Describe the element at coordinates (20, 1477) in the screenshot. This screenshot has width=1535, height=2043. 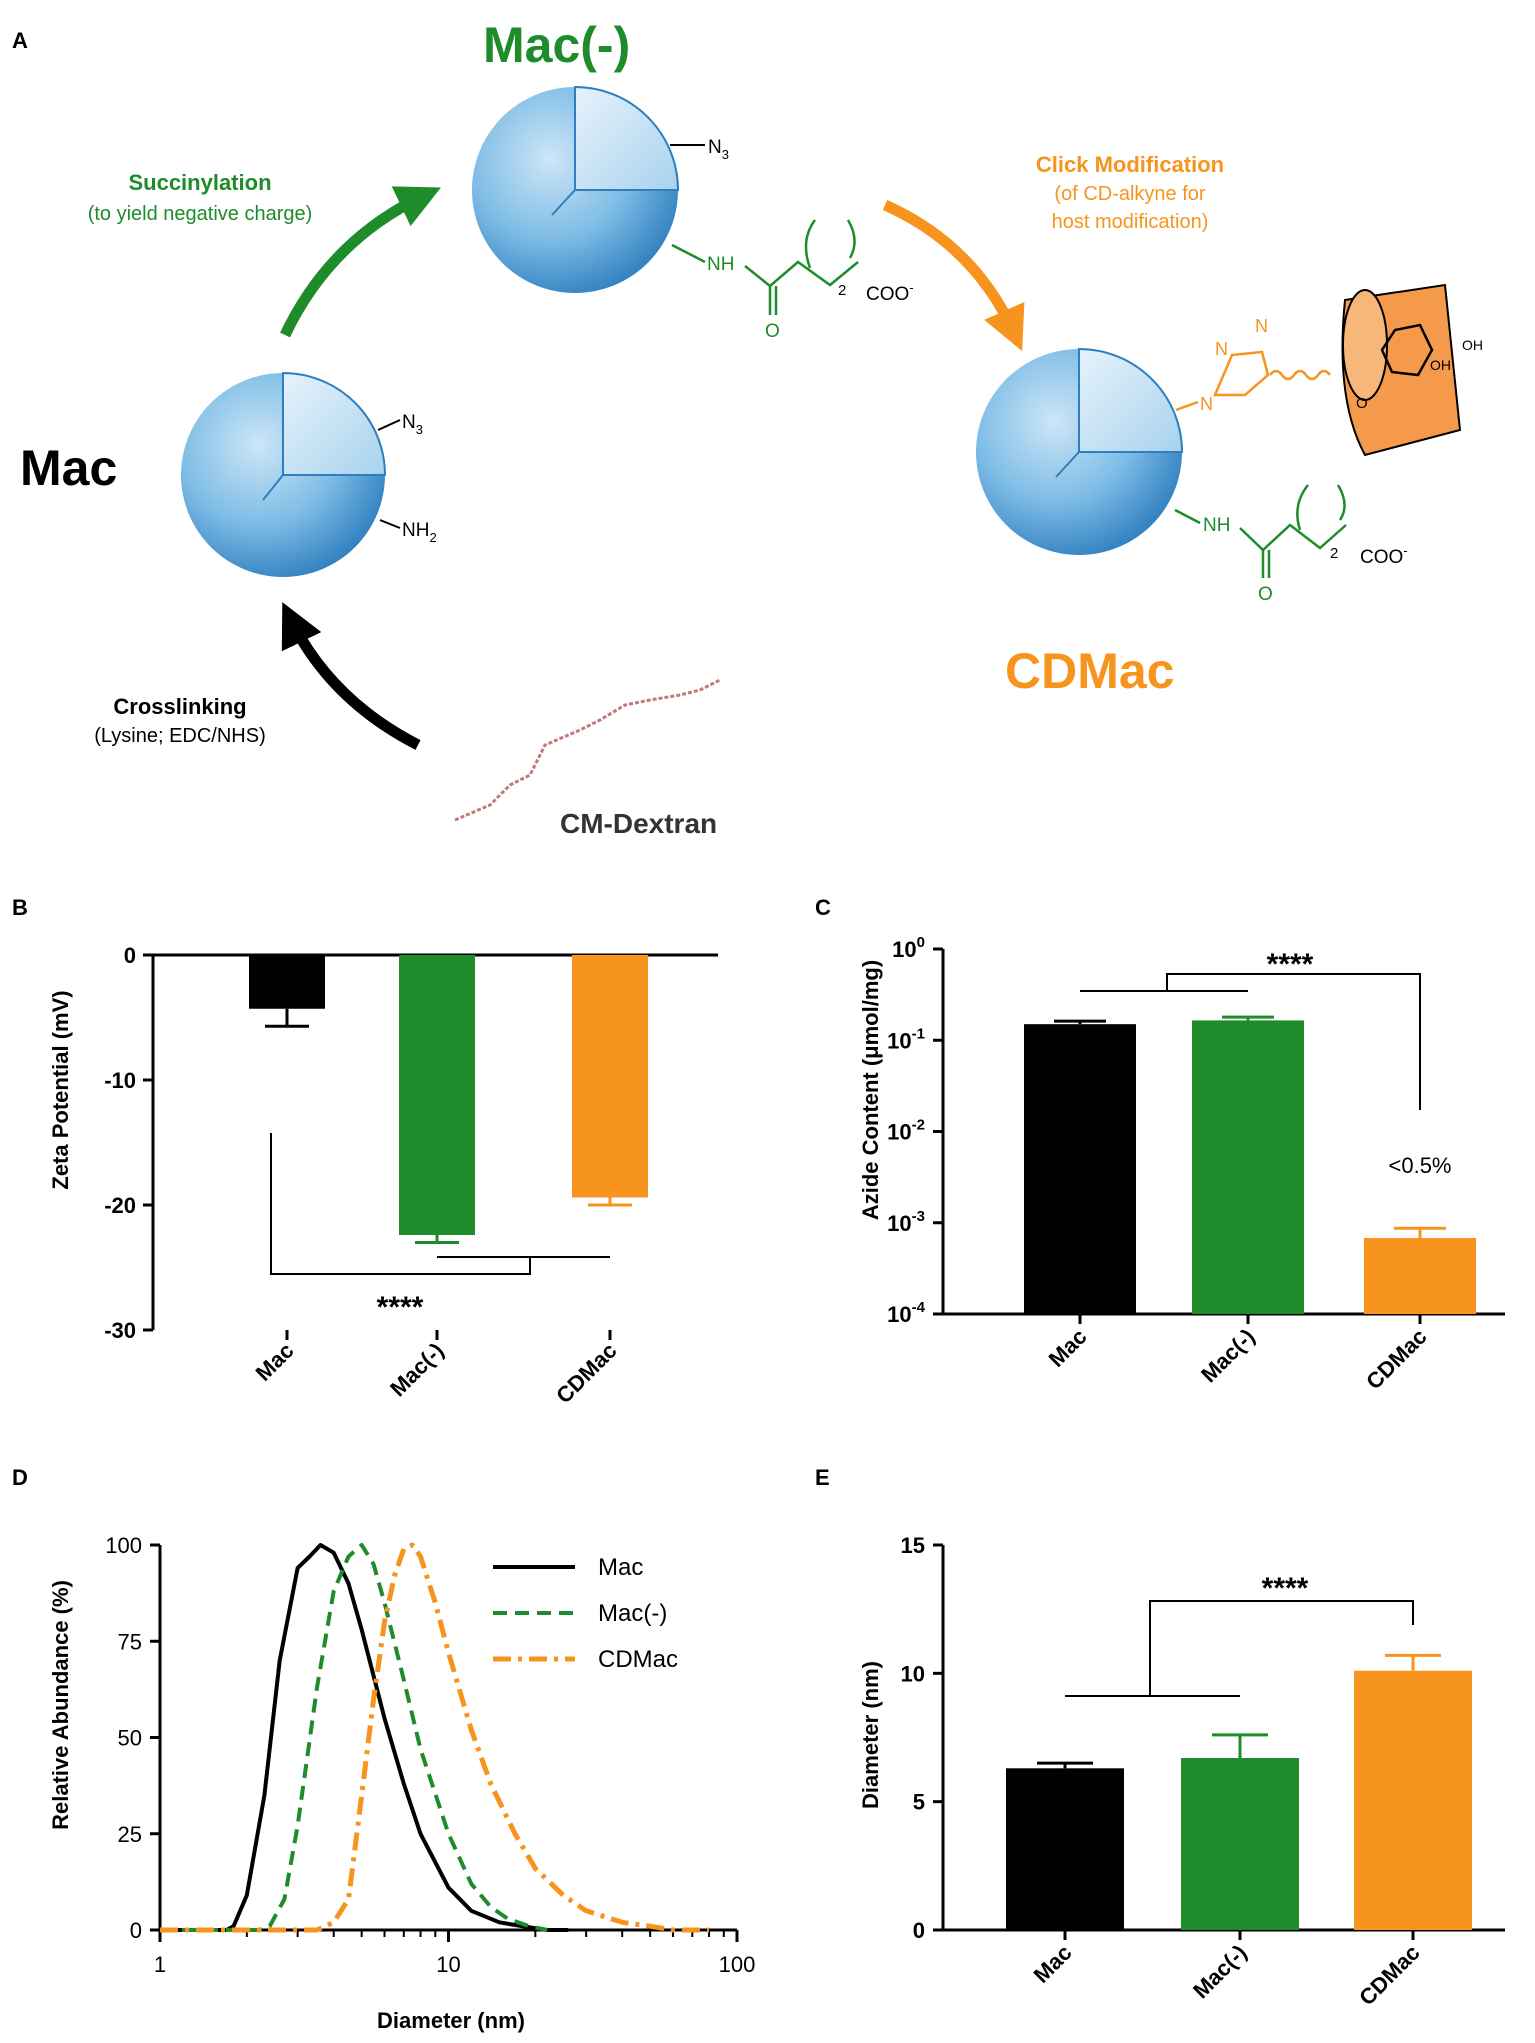
I see `panel-d-letter: D` at that location.